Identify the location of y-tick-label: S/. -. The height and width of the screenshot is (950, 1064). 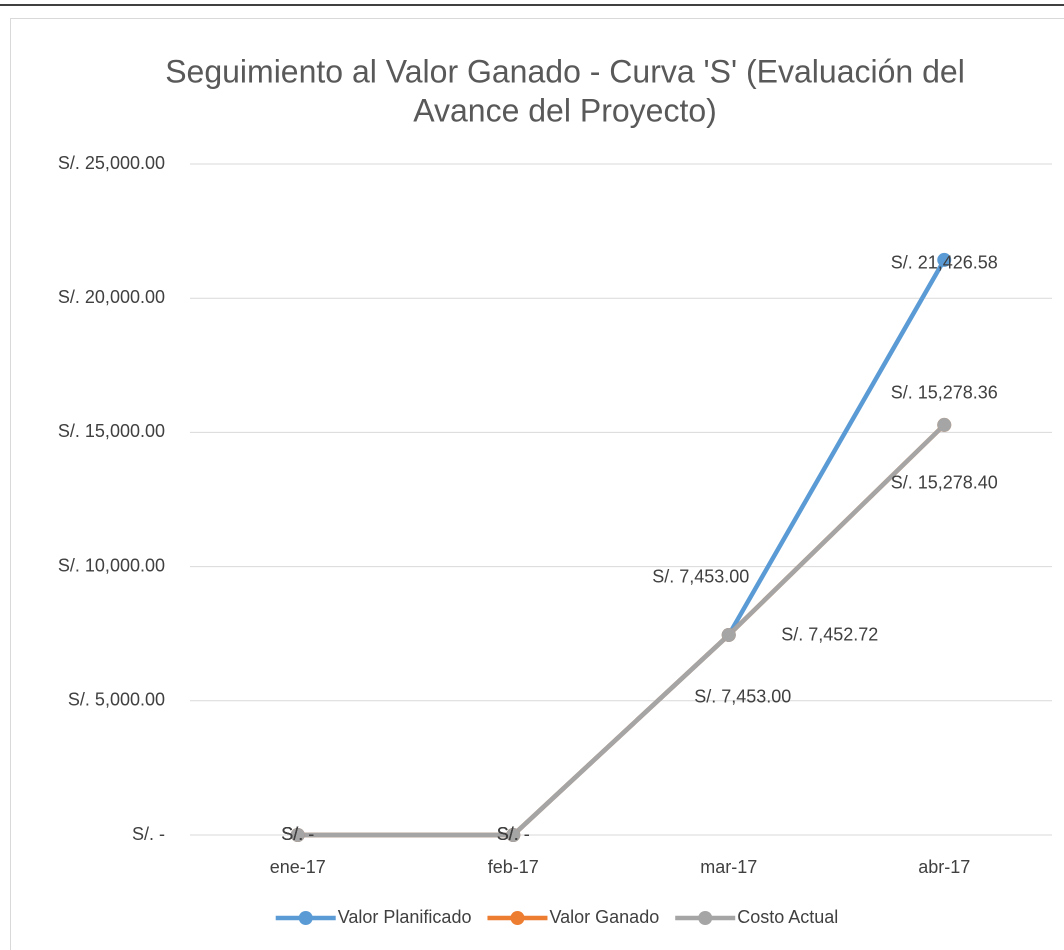
(148, 834).